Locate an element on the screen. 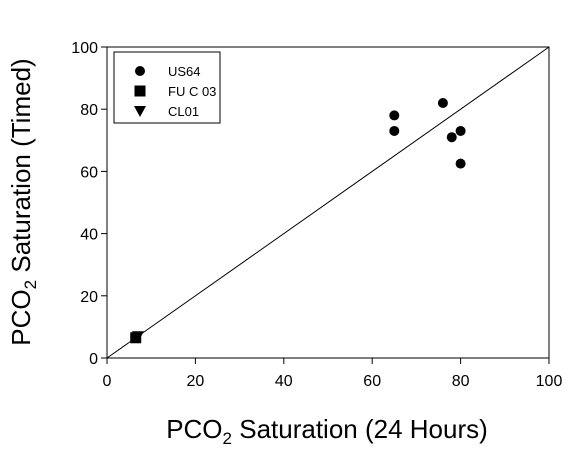 This screenshot has width=575, height=450. x-axis-title-subscript: 2 is located at coordinates (227, 438).